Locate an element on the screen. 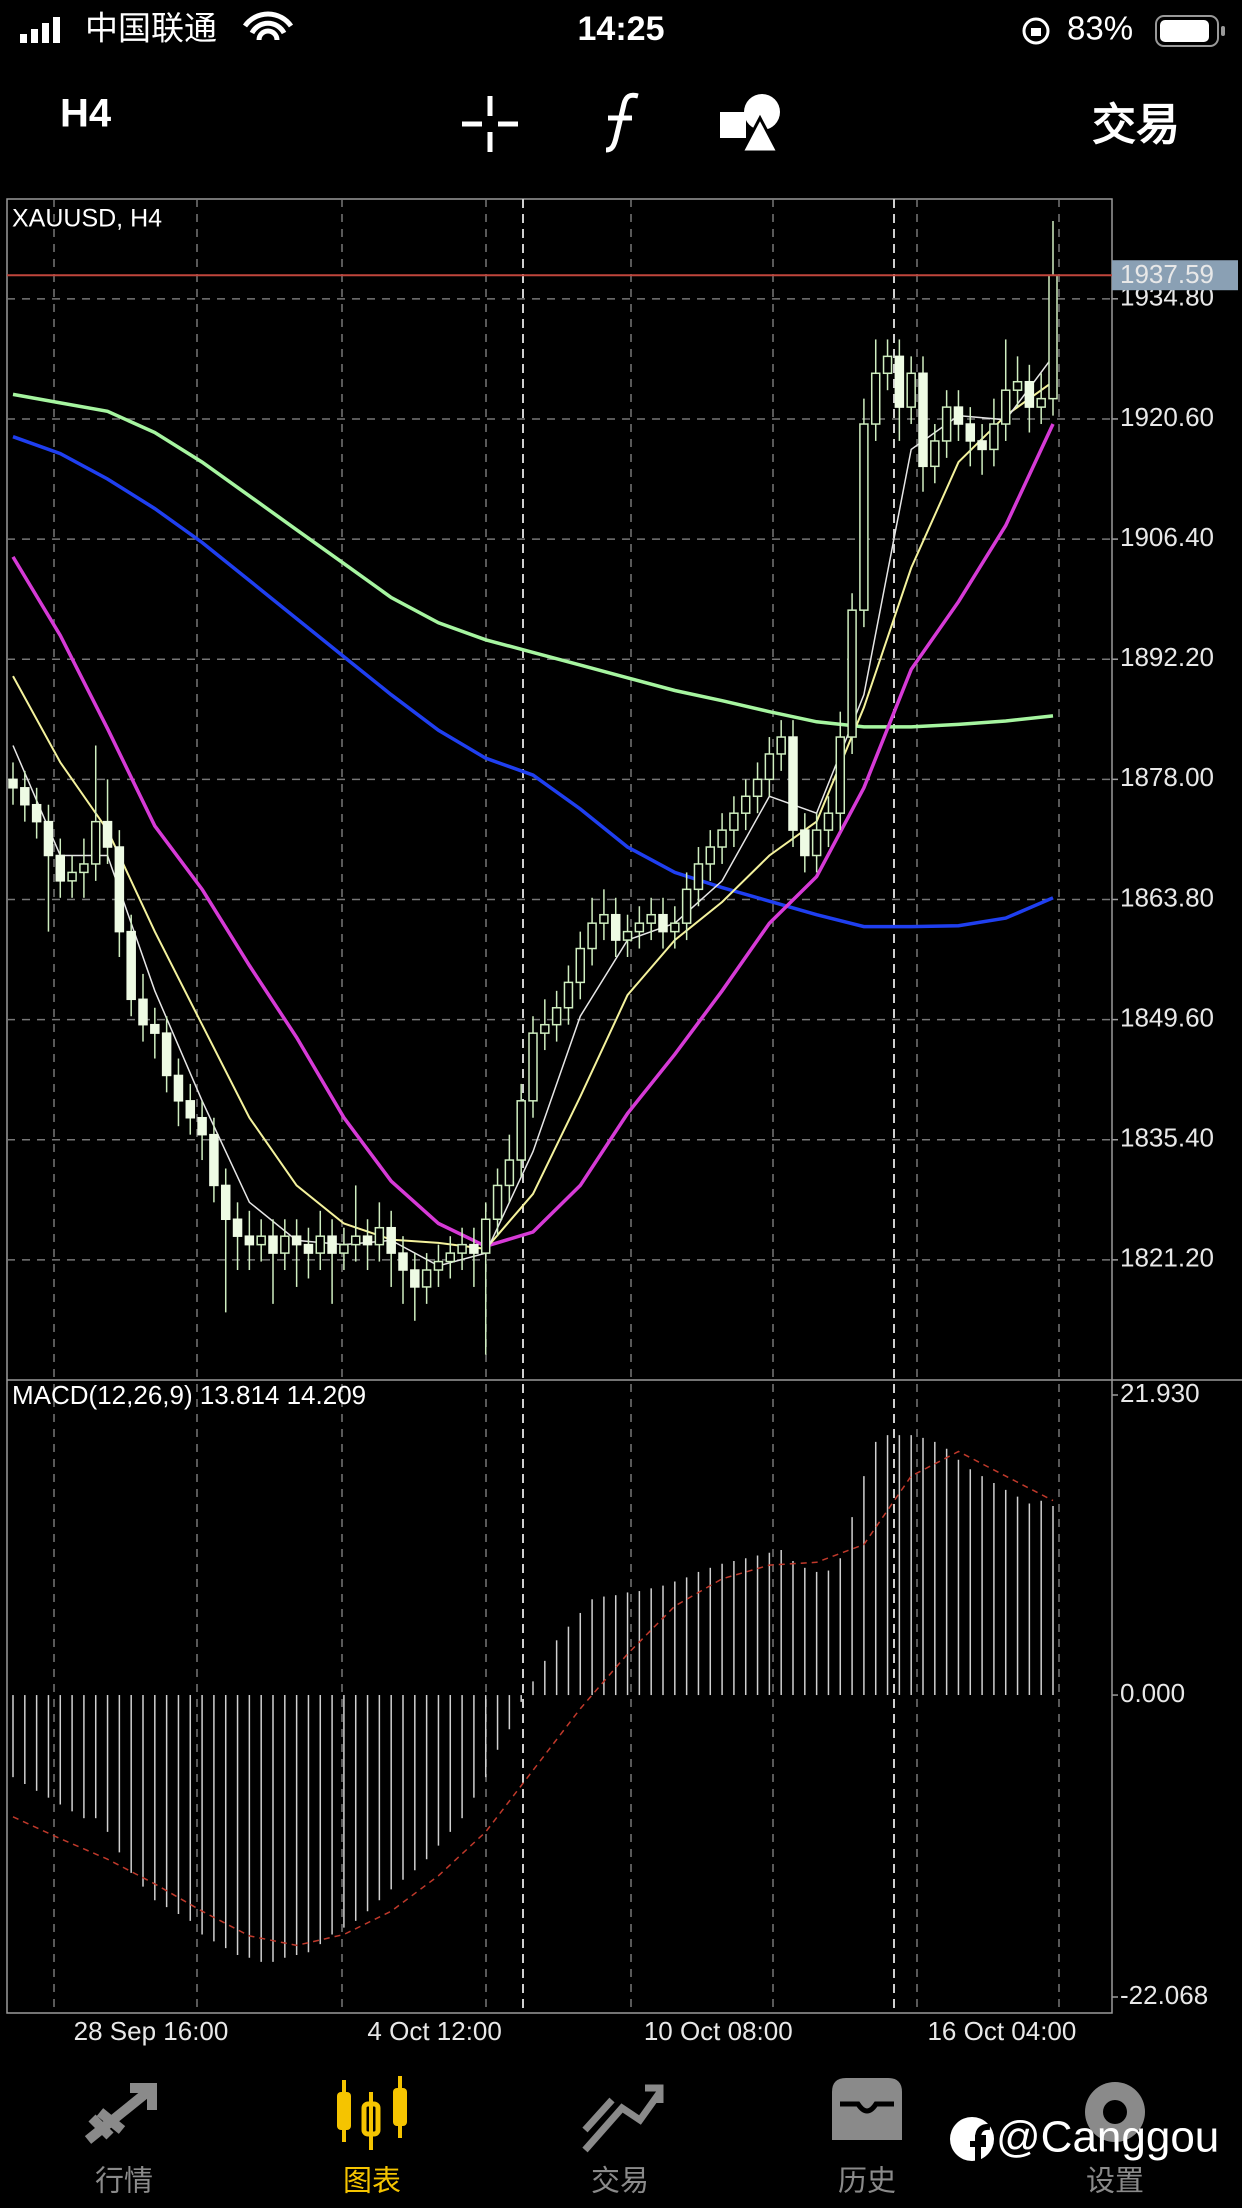 This screenshot has width=1242, height=2208. nav-label: 设置 is located at coordinates (1115, 2182).